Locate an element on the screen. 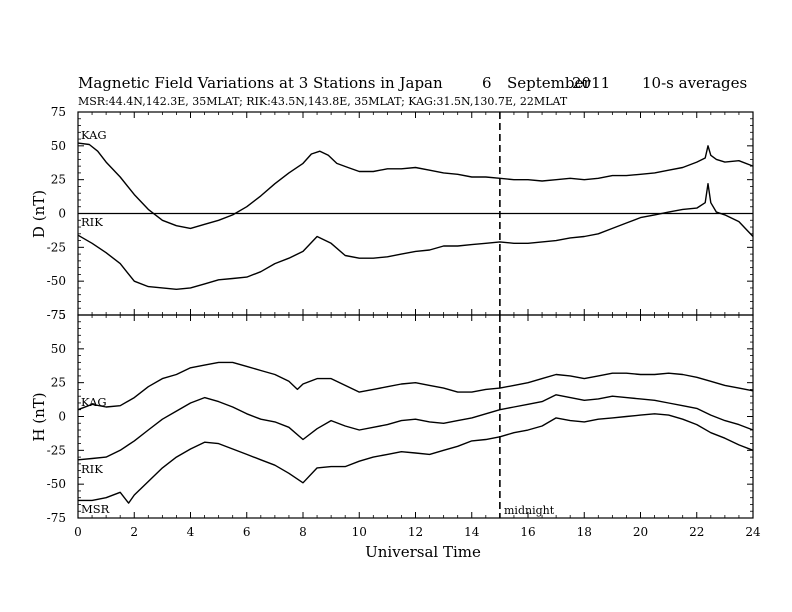  d-ytick-label: 0 is located at coordinates (62, 214).